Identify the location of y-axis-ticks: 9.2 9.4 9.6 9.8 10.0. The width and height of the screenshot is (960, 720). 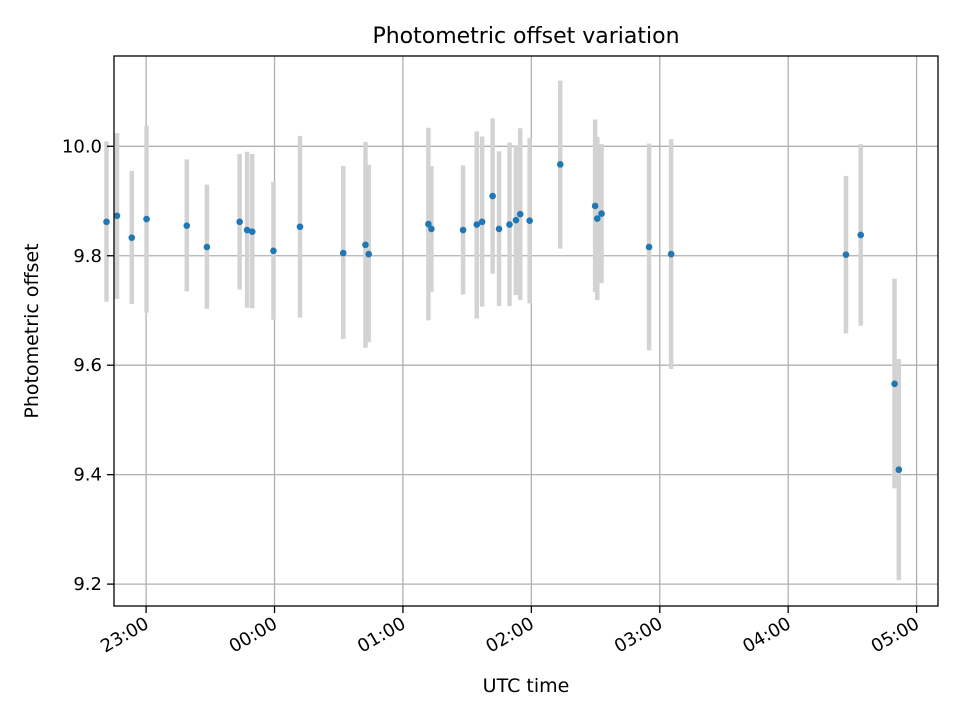
(88, 365).